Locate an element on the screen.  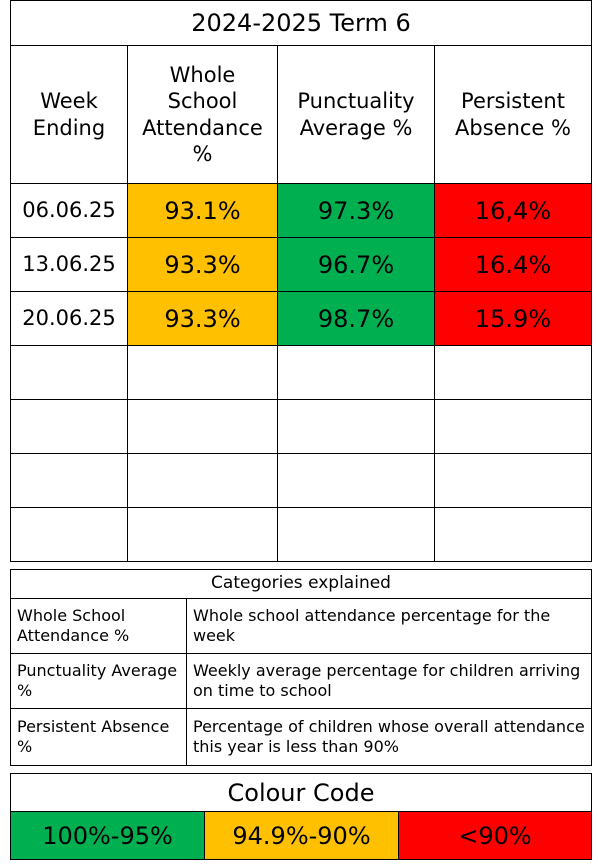
week-cell: 06.06.25 is located at coordinates (69, 210).